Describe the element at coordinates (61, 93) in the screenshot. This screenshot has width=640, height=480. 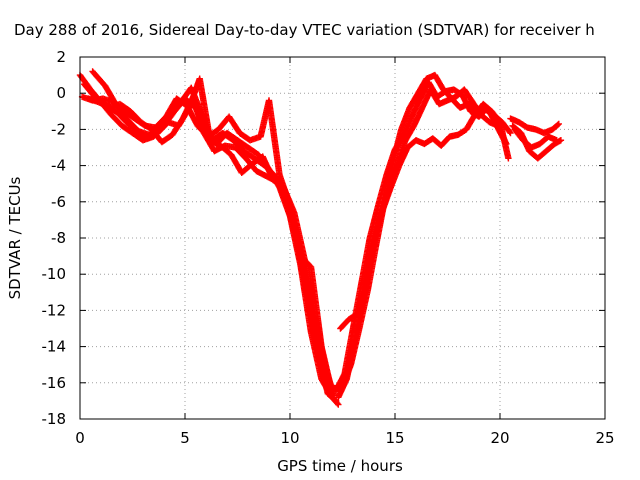
I see `y-tick-label: 0` at that location.